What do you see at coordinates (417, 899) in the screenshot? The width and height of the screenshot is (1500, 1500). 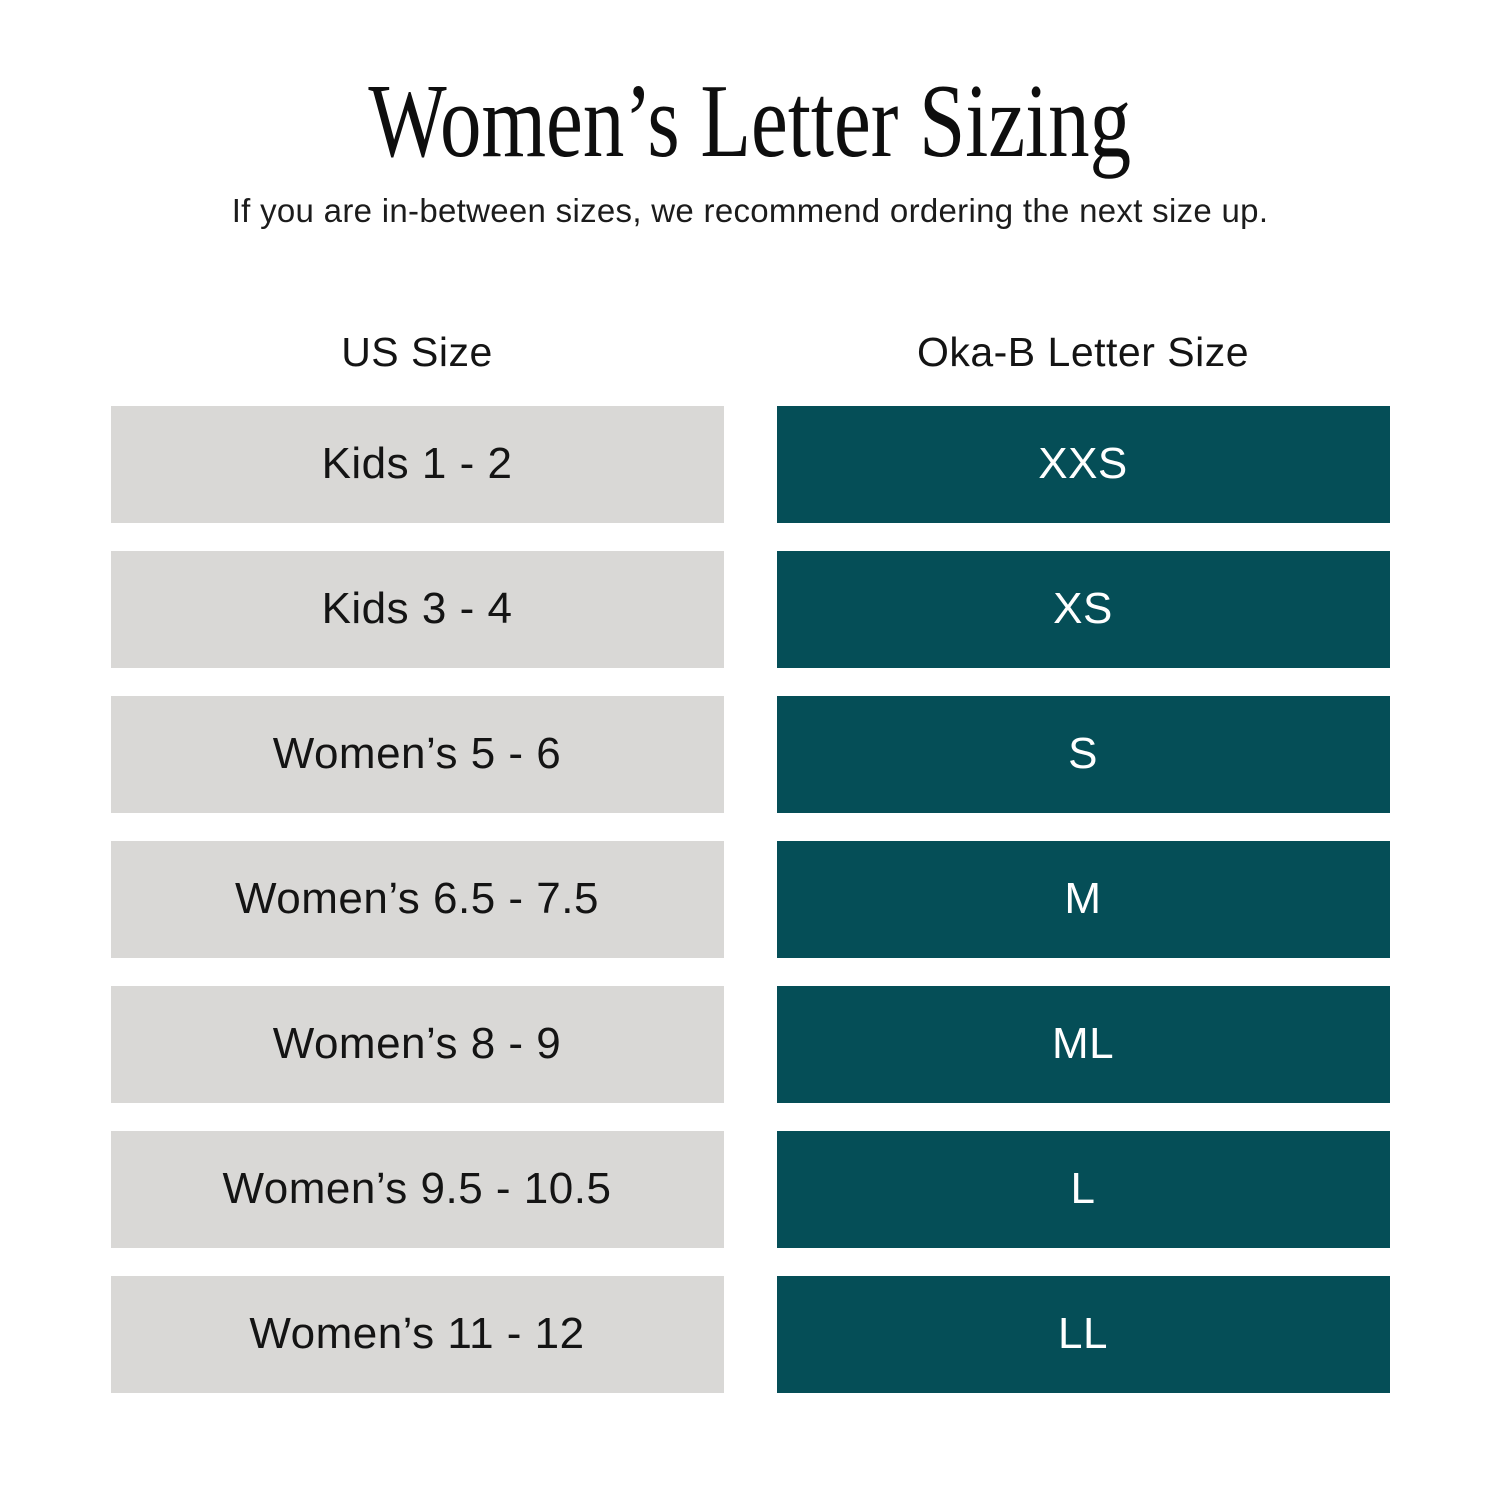 I see `us-size-cell: Women’s 6.5 - 7.5` at bounding box center [417, 899].